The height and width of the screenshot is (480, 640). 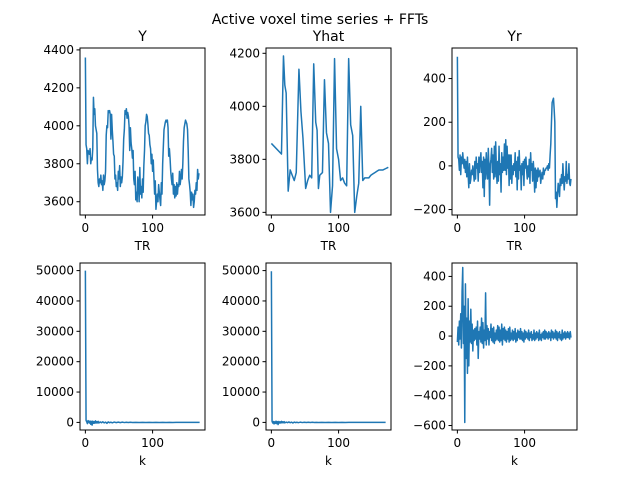 I want to click on subplot-title: Yhat, so click(x=328, y=37).